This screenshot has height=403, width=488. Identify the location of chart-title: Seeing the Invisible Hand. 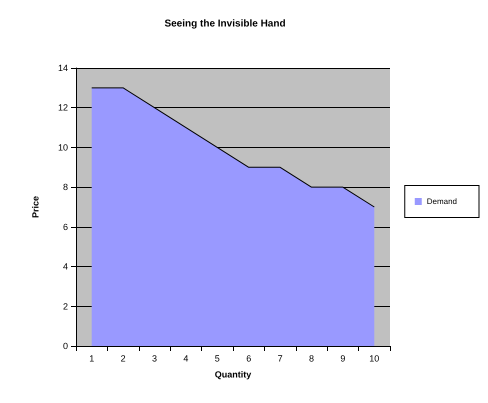
(225, 24).